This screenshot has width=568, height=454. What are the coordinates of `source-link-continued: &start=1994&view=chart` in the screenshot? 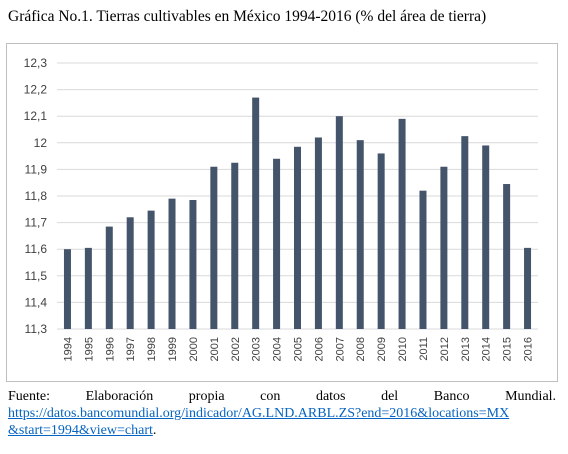 It's located at (80, 430).